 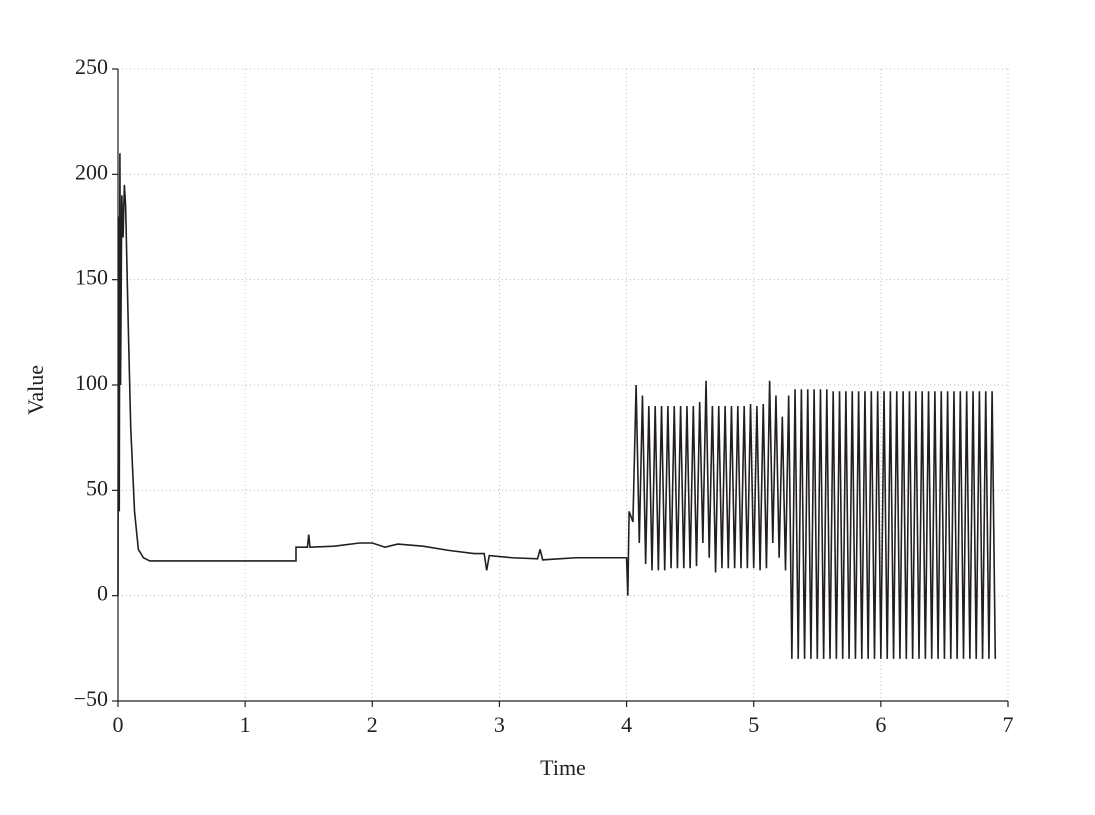 What do you see at coordinates (626, 724) in the screenshot?
I see `x-tick-label: 4` at bounding box center [626, 724].